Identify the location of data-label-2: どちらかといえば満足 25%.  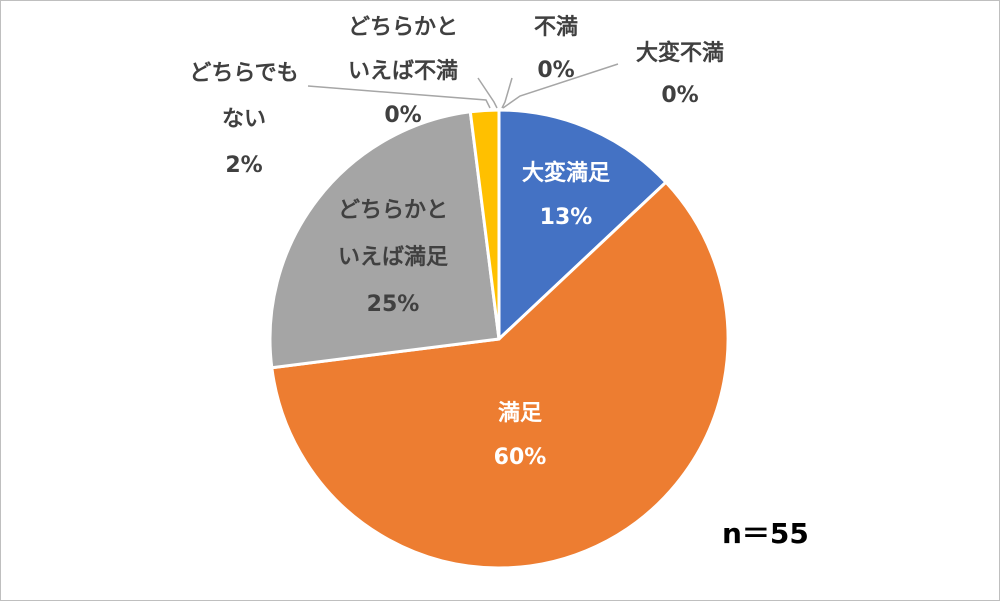
(393, 257).